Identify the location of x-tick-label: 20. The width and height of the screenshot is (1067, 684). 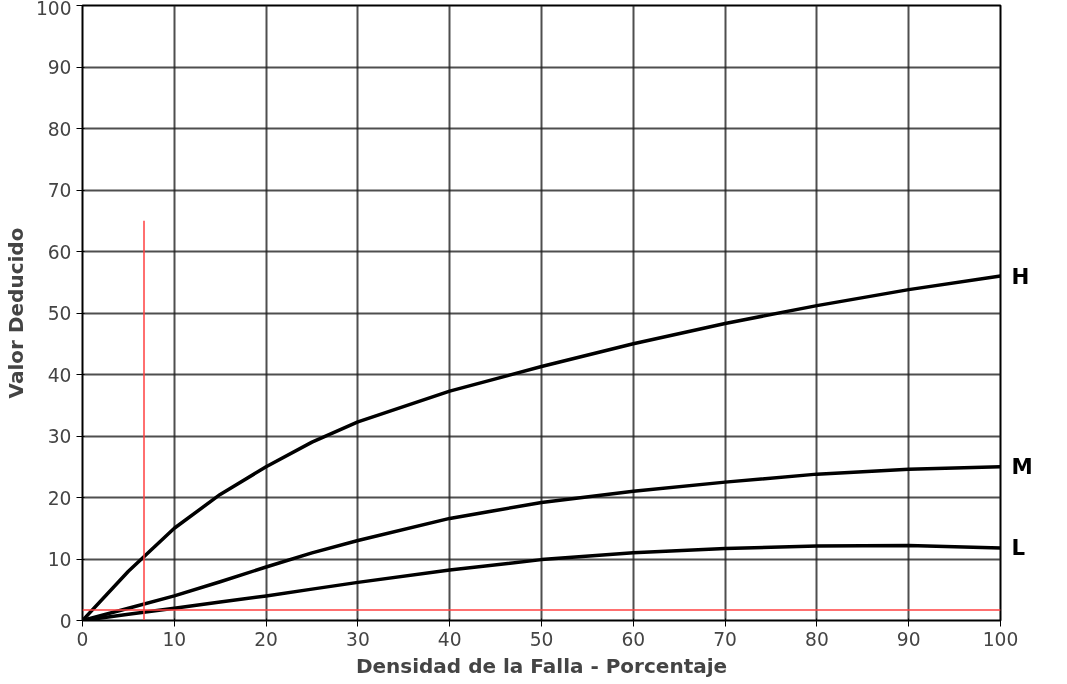
(266, 639).